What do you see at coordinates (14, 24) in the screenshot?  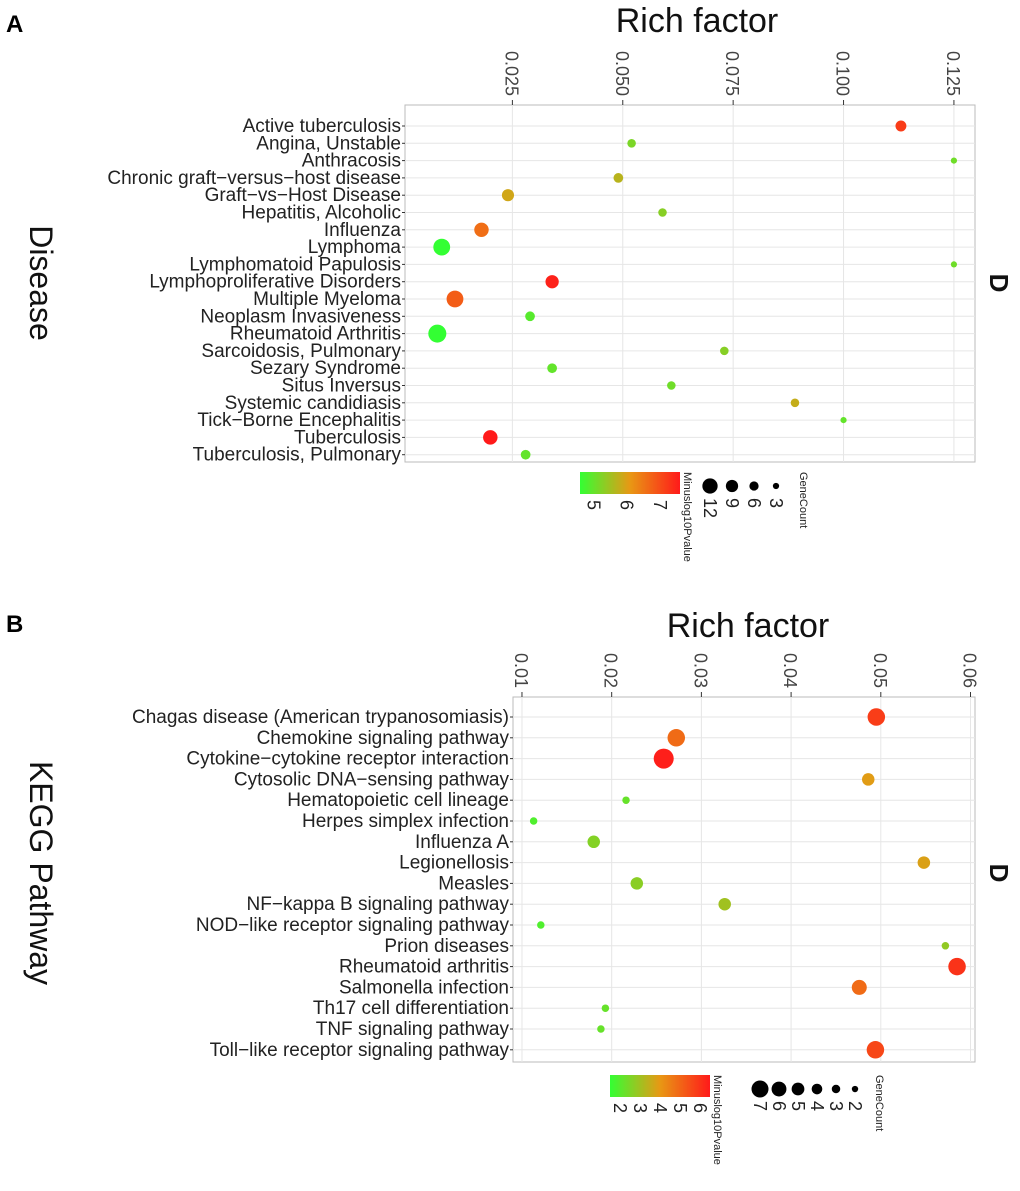 I see `panel-label-a: A` at bounding box center [14, 24].